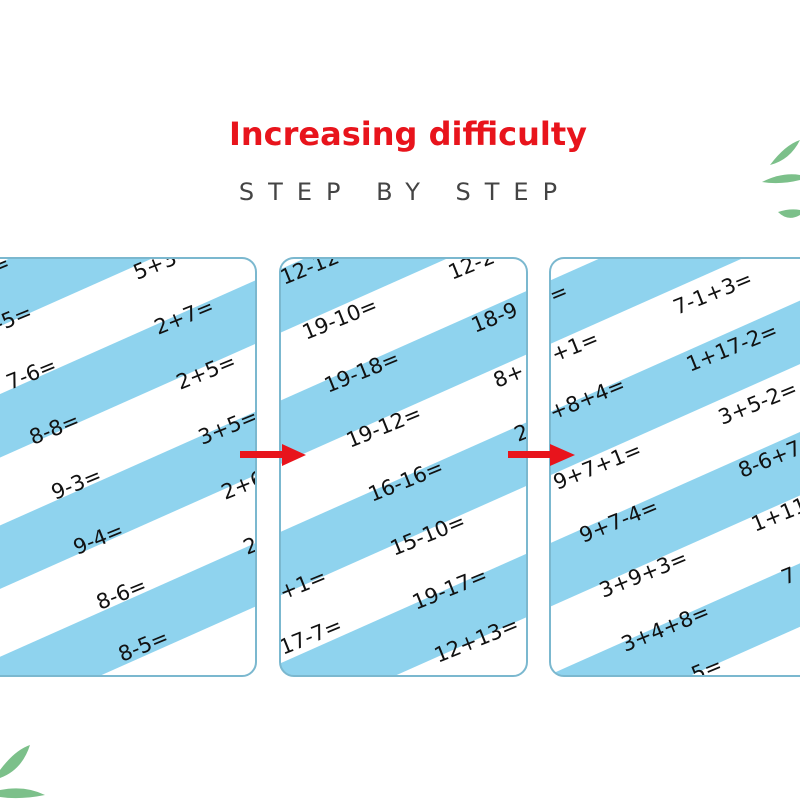 The height and width of the screenshot is (800, 800). Describe the element at coordinates (405, 192) in the screenshot. I see `subtitle: STEP BY STEP` at that location.